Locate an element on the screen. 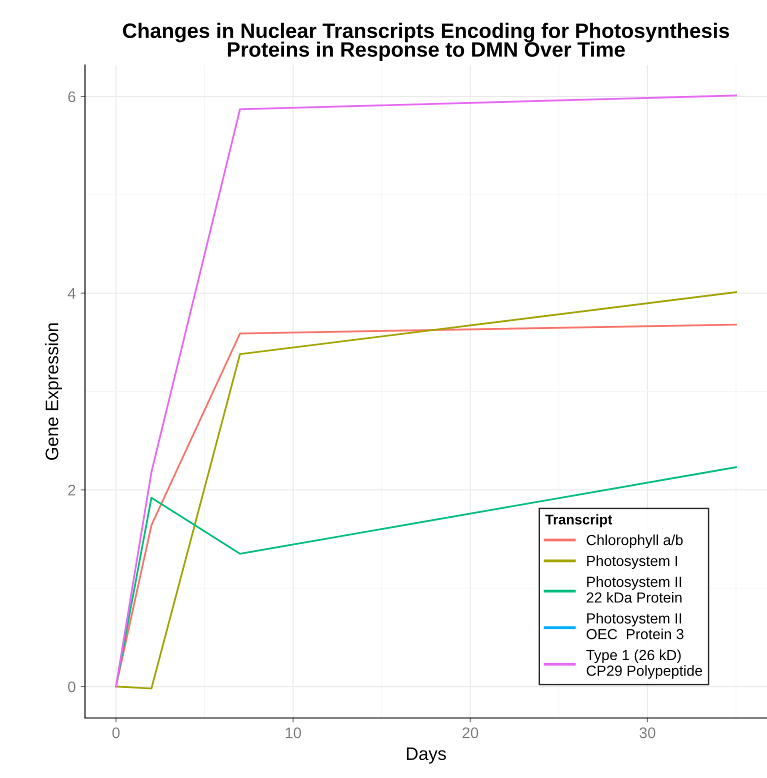 The height and width of the screenshot is (778, 767). y-tick-label: 0 is located at coordinates (72, 686).